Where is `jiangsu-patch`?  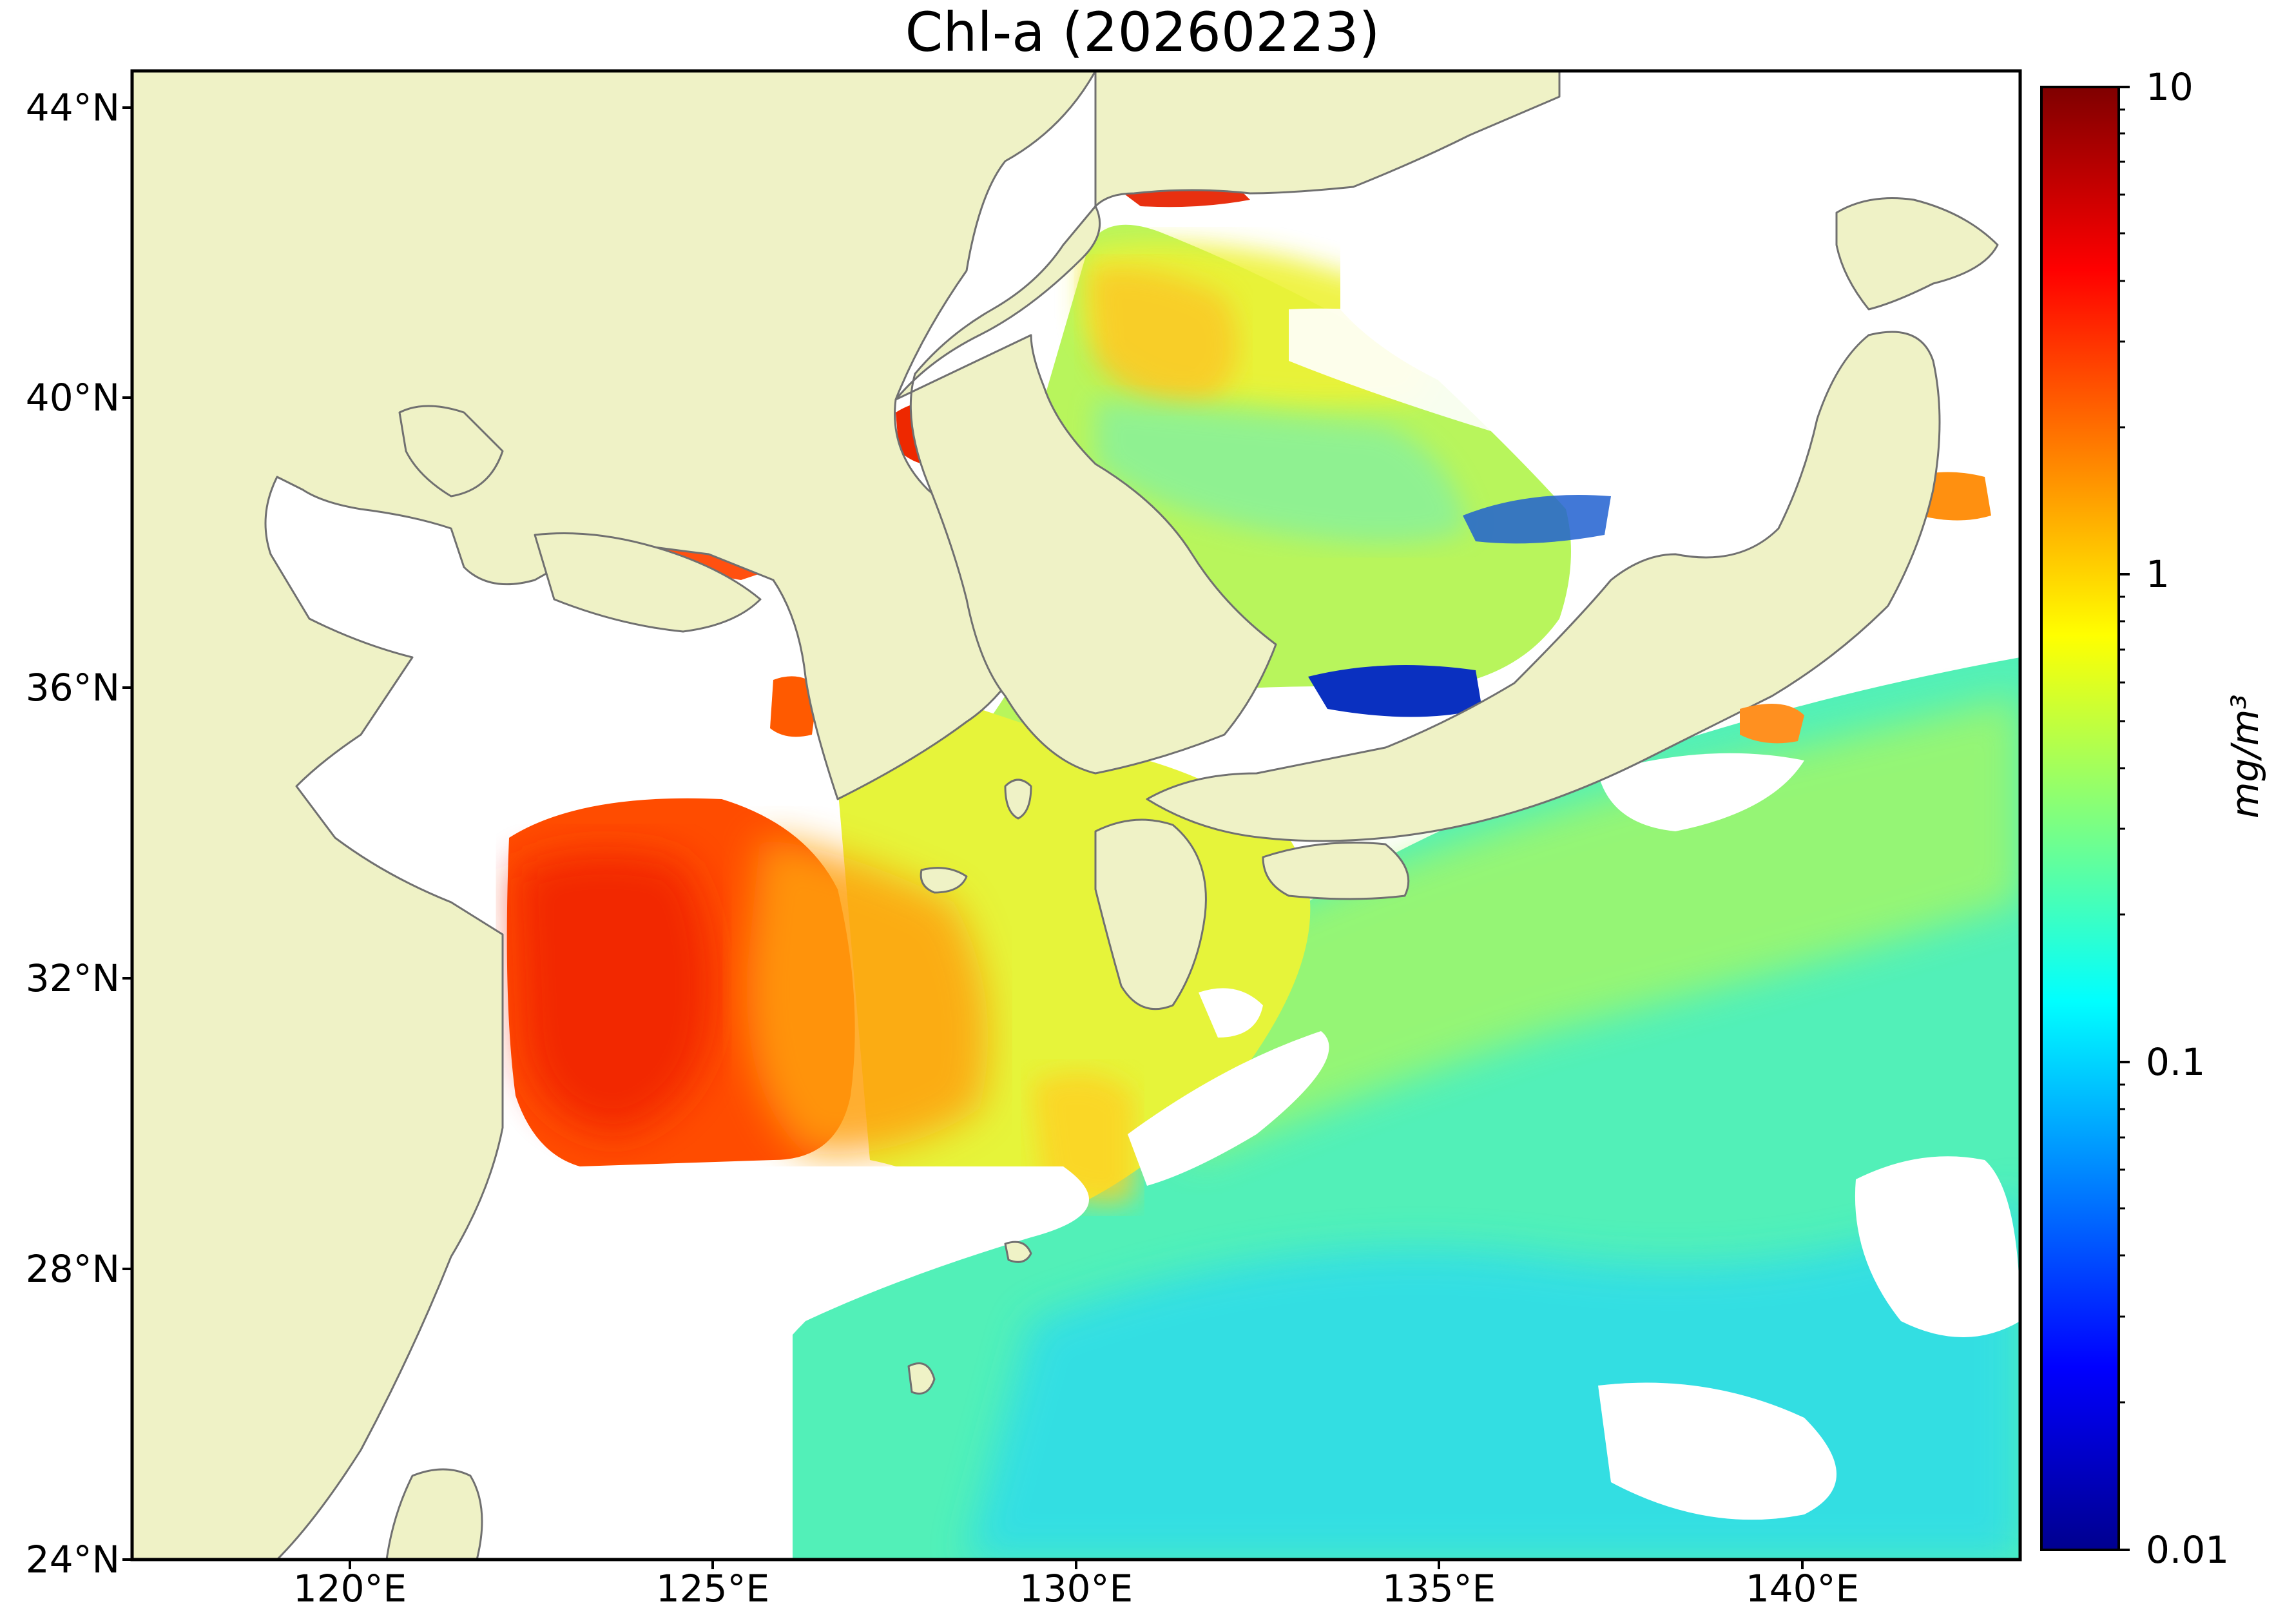
jiangsu-patch is located at coordinates (794, 706).